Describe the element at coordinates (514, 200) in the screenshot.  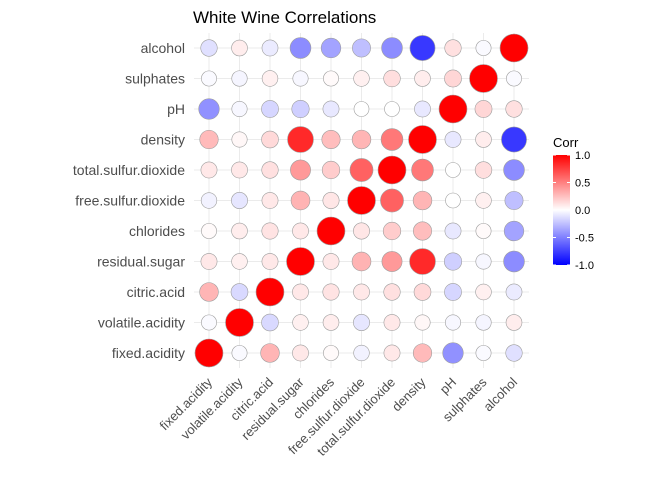
I see `corr-point-free.sulfur.dioxide-alcohol` at that location.